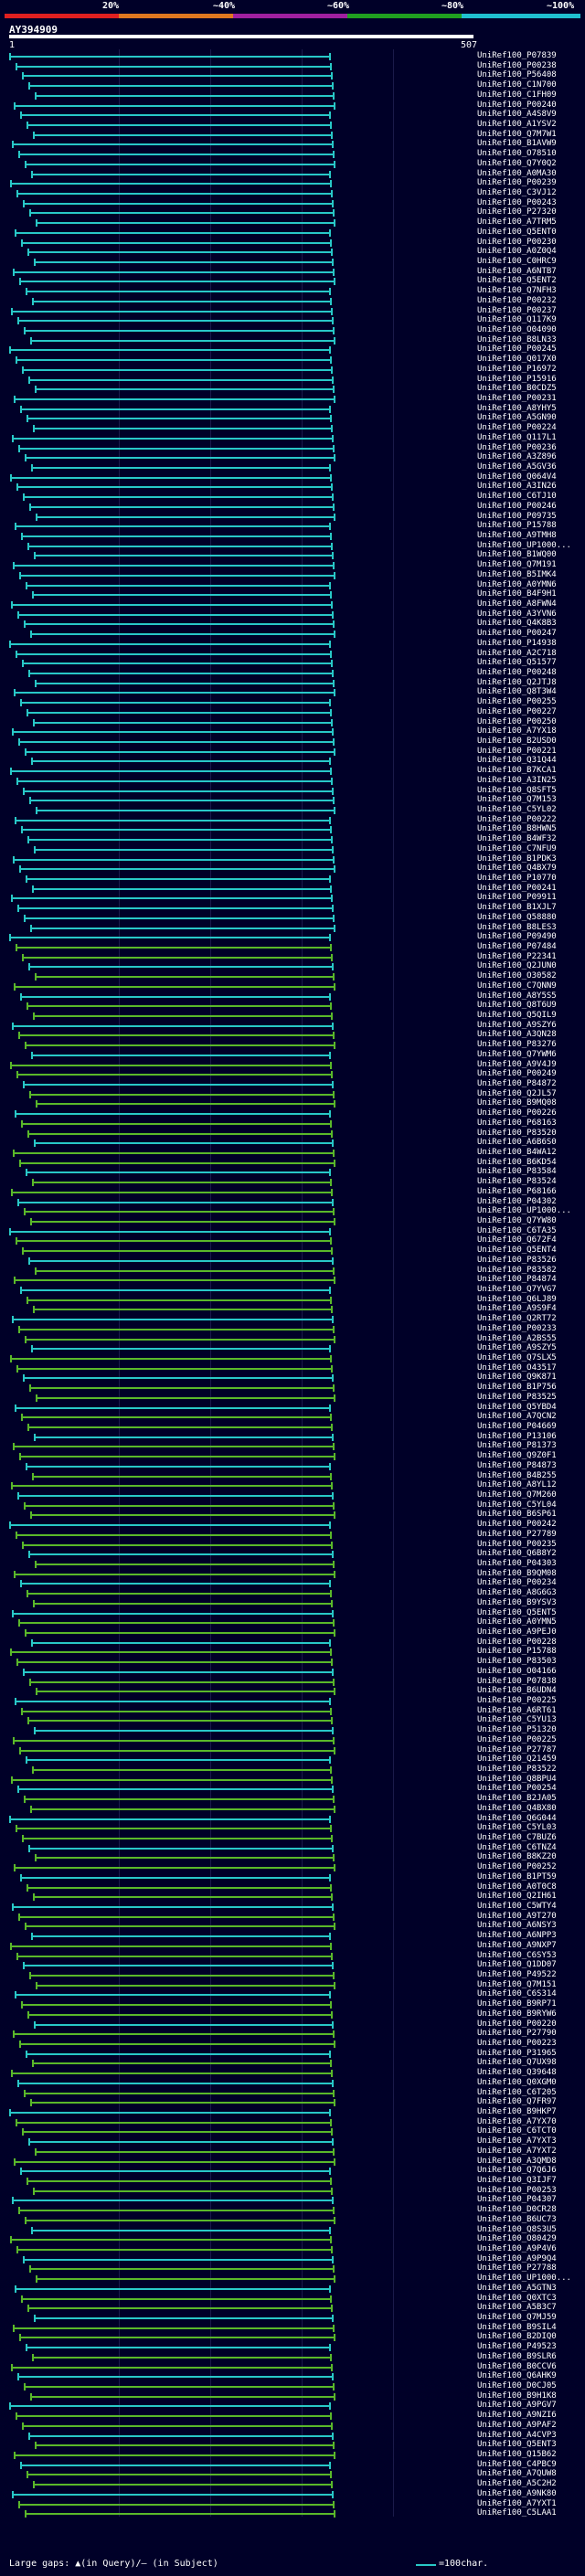 The image size is (585, 2576). I want to click on hit-label: UniRef100_P83525, so click(517, 1397).